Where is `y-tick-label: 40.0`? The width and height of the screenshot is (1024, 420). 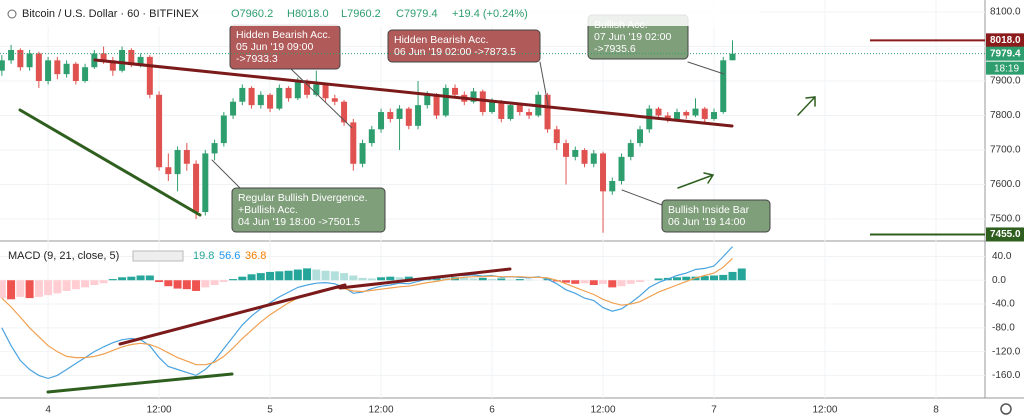
y-tick-label: 40.0 is located at coordinates (1002, 256).